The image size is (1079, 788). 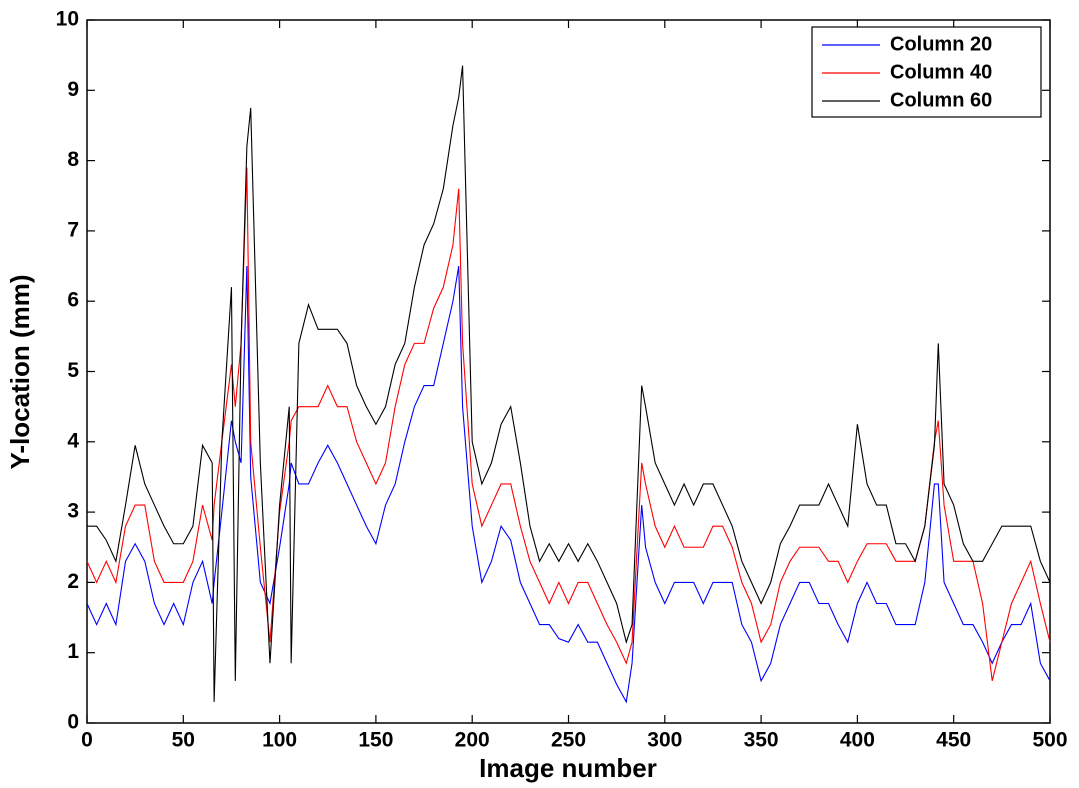 I want to click on y-tick-label: 10, so click(x=67, y=19).